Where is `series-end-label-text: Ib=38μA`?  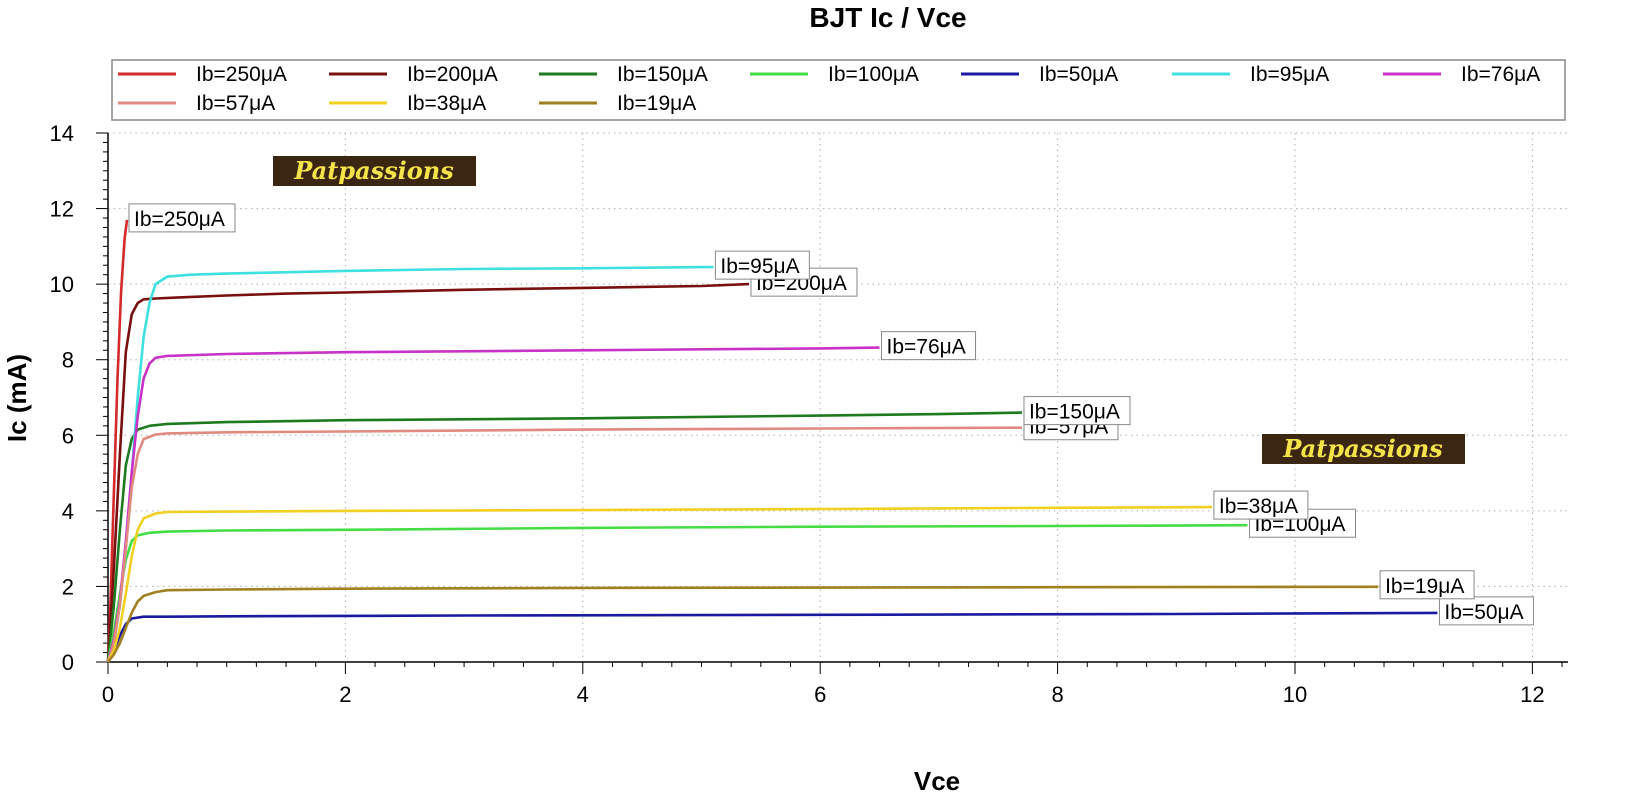
series-end-label-text: Ib=38μA is located at coordinates (1258, 506).